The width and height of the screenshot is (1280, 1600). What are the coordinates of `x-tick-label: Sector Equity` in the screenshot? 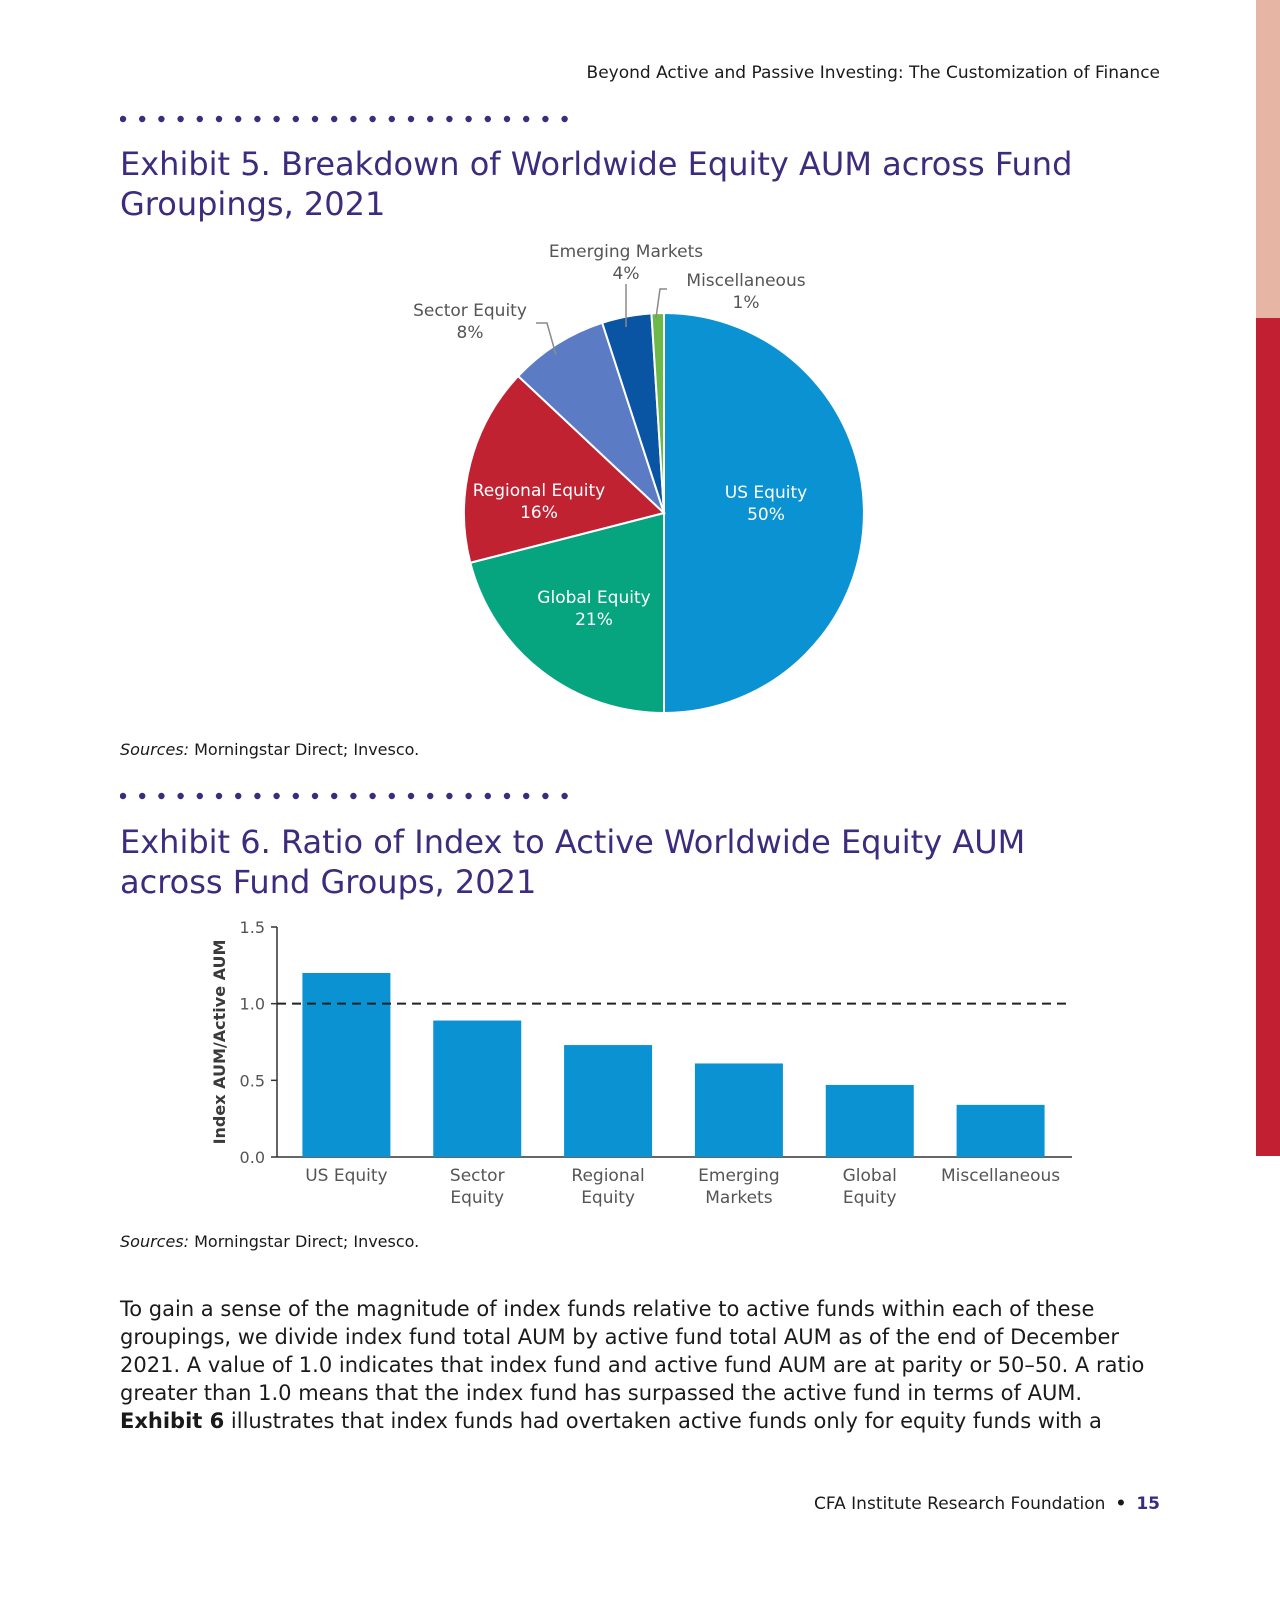 It's located at (477, 1187).